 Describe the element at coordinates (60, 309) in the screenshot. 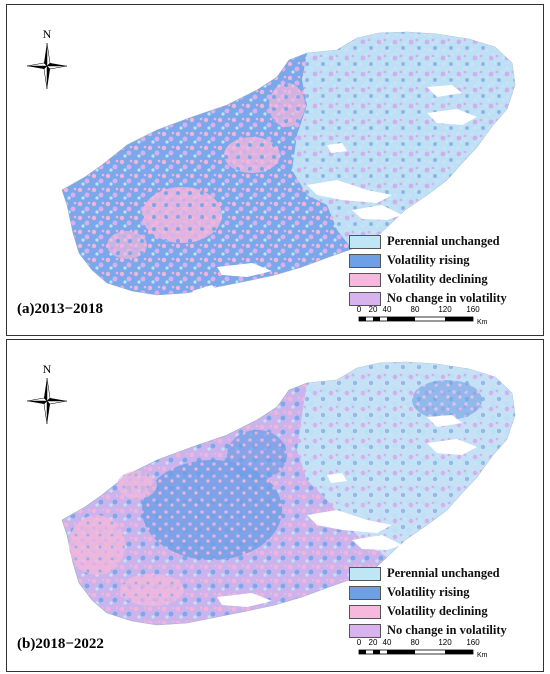

I see `panel-label-a: (a)2013−2018` at that location.